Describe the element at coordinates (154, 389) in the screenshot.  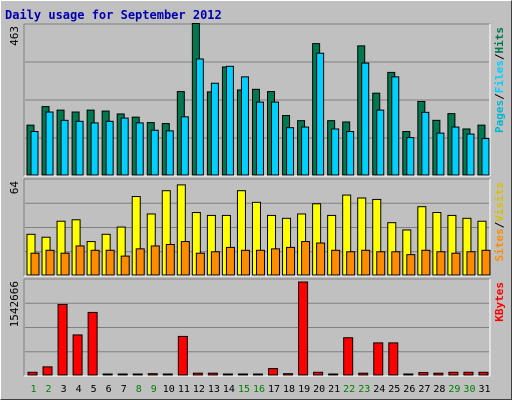
I see `day-label: 9` at that location.